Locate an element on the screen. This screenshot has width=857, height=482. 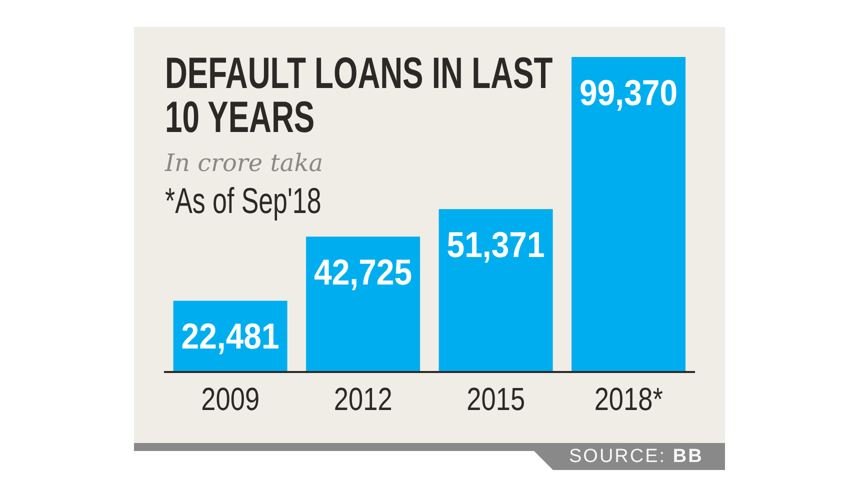
x-tick-label: 2018* is located at coordinates (628, 400).